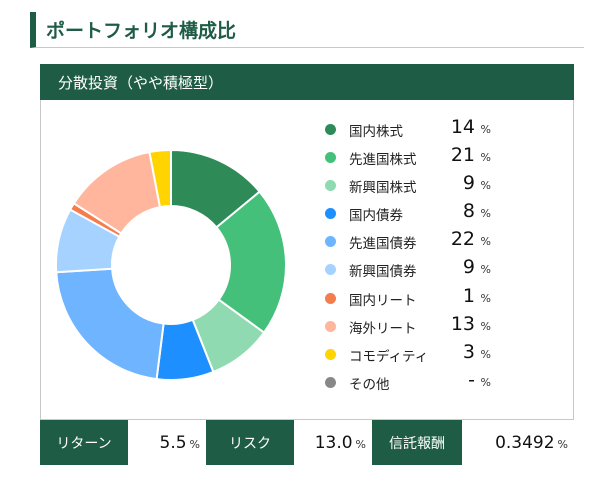 This screenshot has width=607, height=498. Describe the element at coordinates (383, 328) in the screenshot. I see `legend-label: 海外リート` at that location.